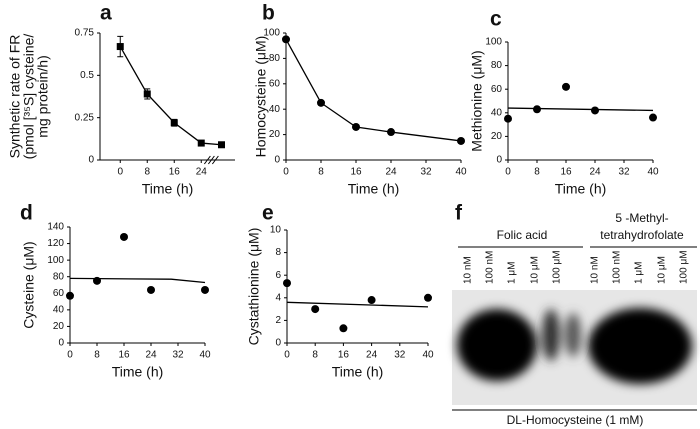  Describe the element at coordinates (496, 19) in the screenshot. I see `panel-label: c` at that location.